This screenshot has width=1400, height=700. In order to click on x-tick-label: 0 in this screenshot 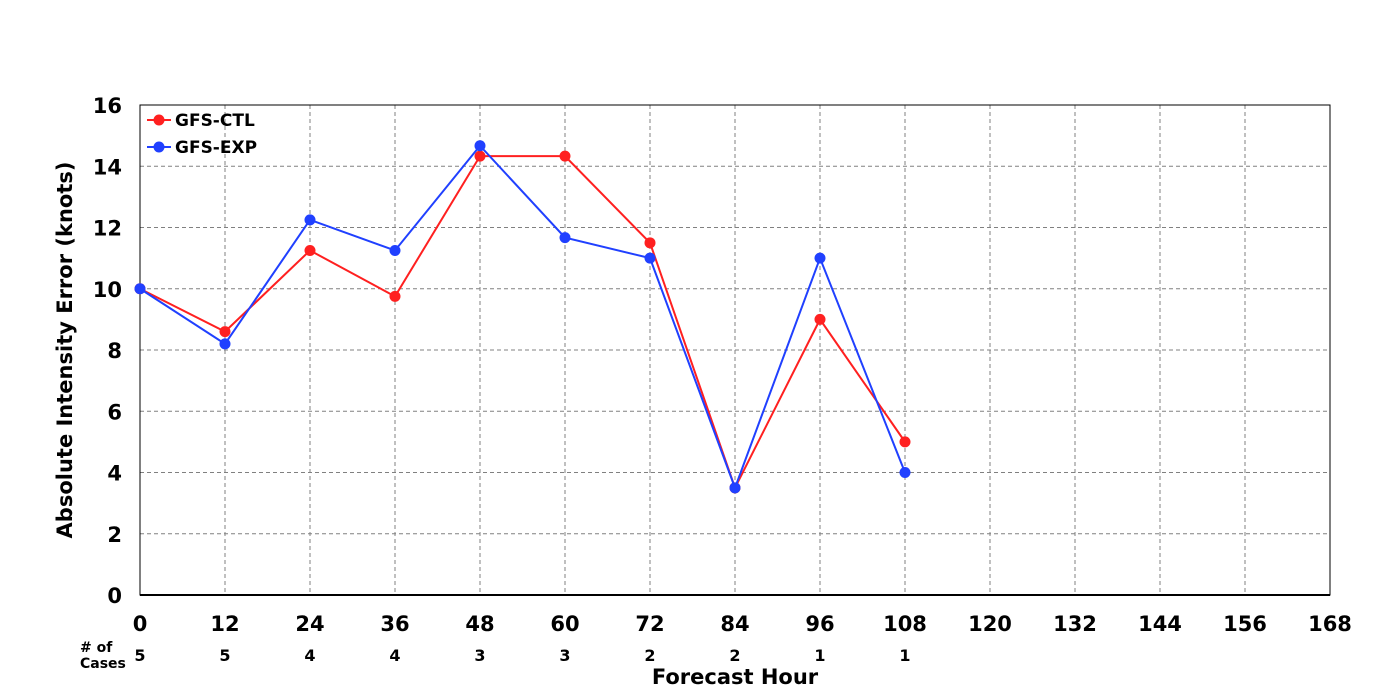, I will do `click(140, 624)`.